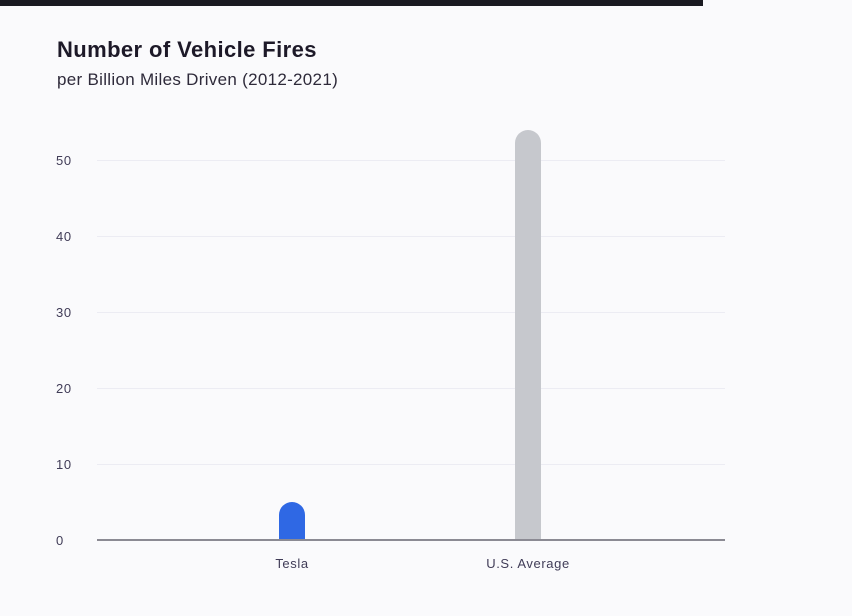 This screenshot has height=616, width=852. Describe the element at coordinates (64, 236) in the screenshot. I see `y-axis-tick-label-40: 40` at that location.